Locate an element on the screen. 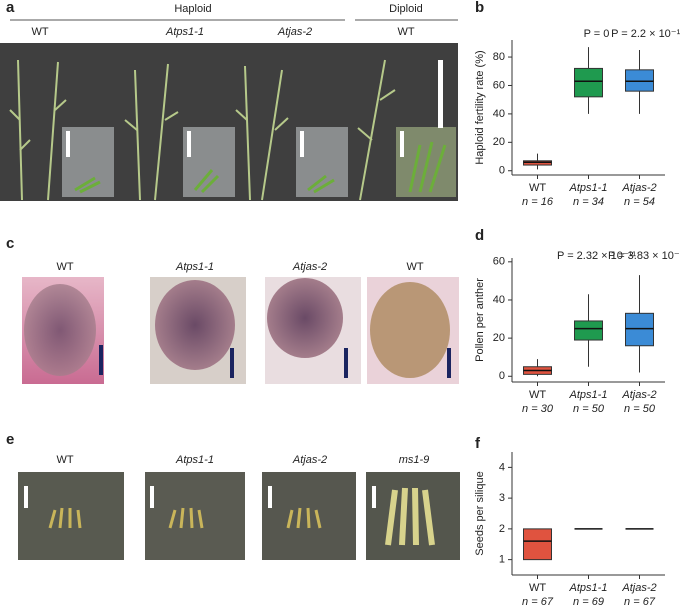  p-label: P = 3.83 × 10⁻¹¹ is located at coordinates (644, 256).